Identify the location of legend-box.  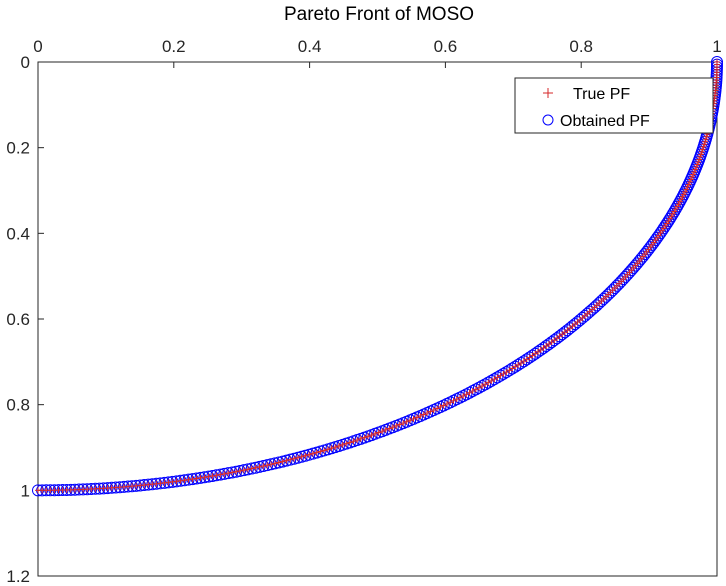
(614, 105).